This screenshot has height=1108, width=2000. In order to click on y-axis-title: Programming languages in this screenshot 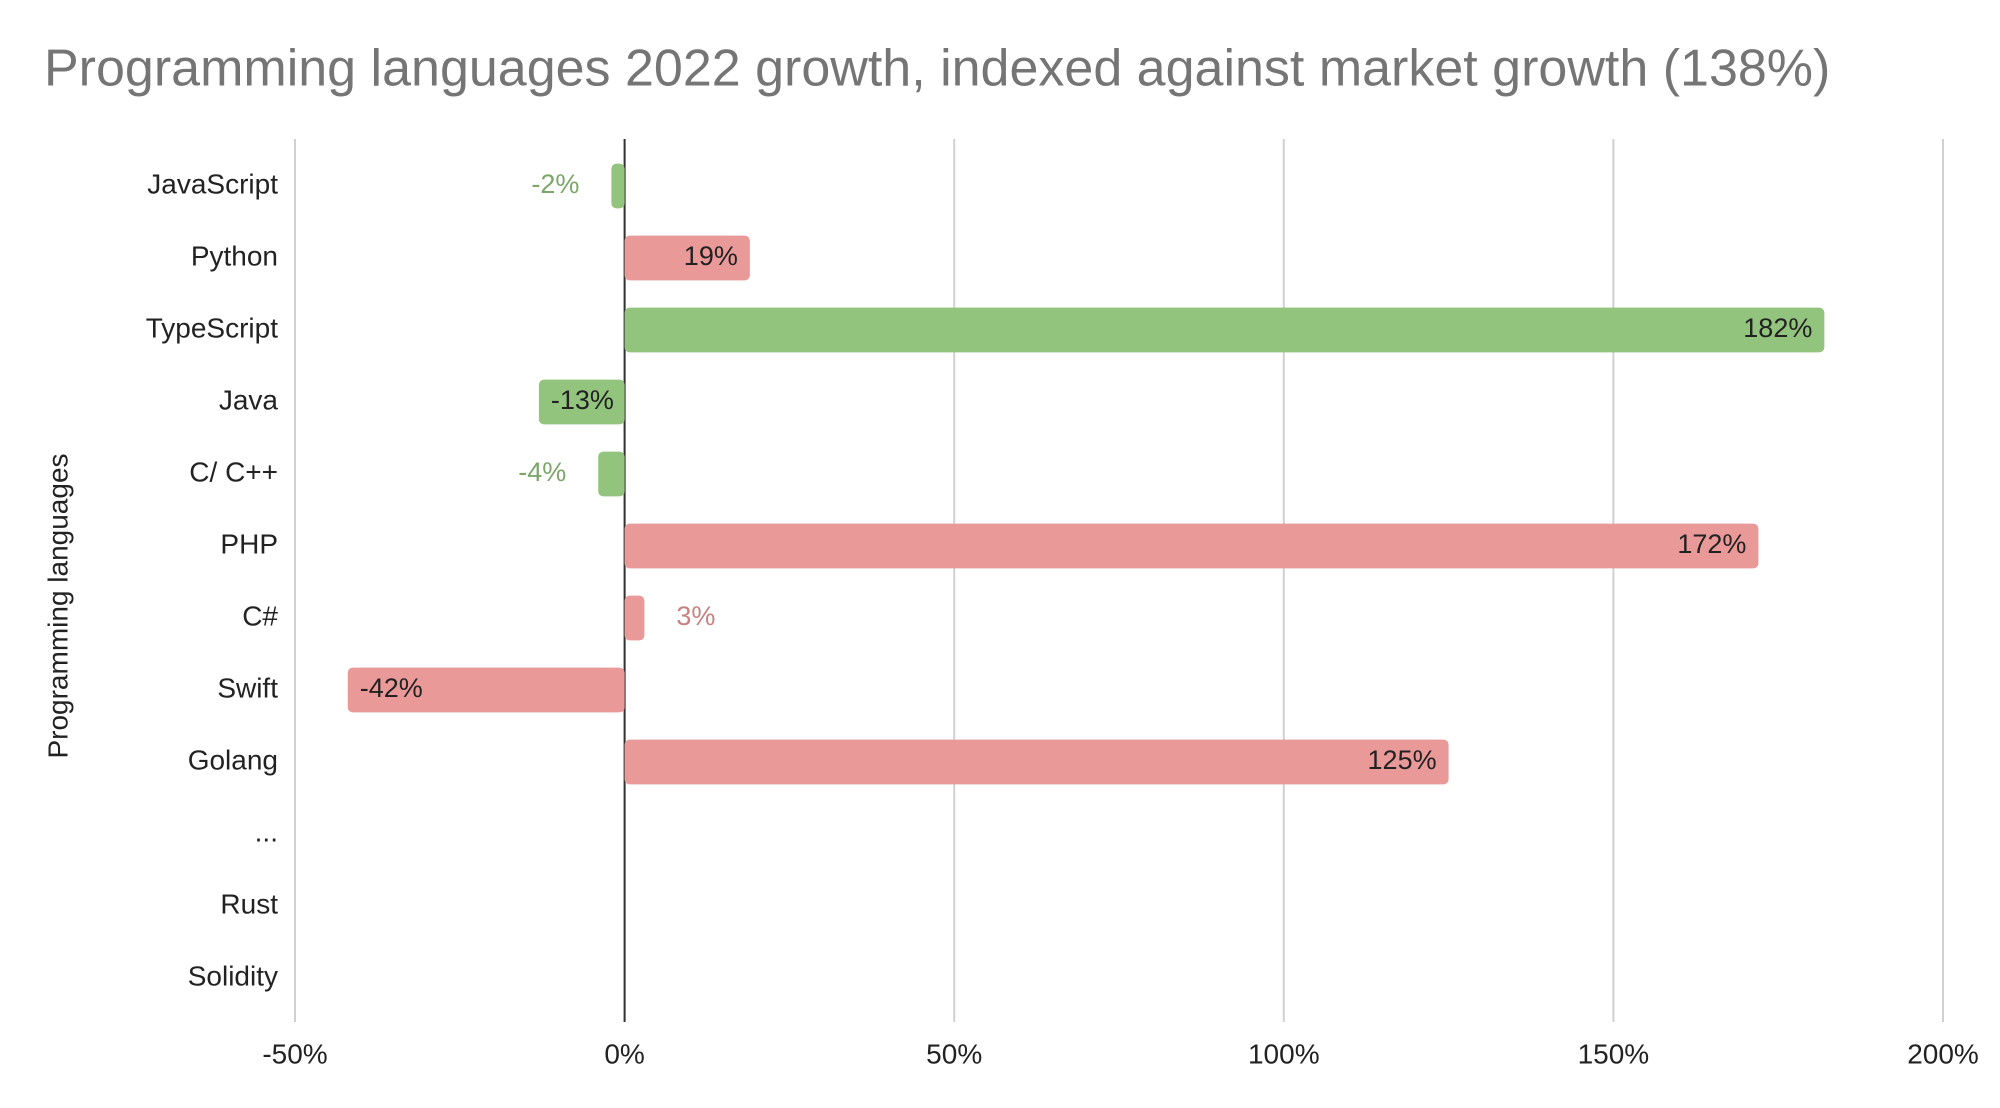, I will do `click(57, 605)`.